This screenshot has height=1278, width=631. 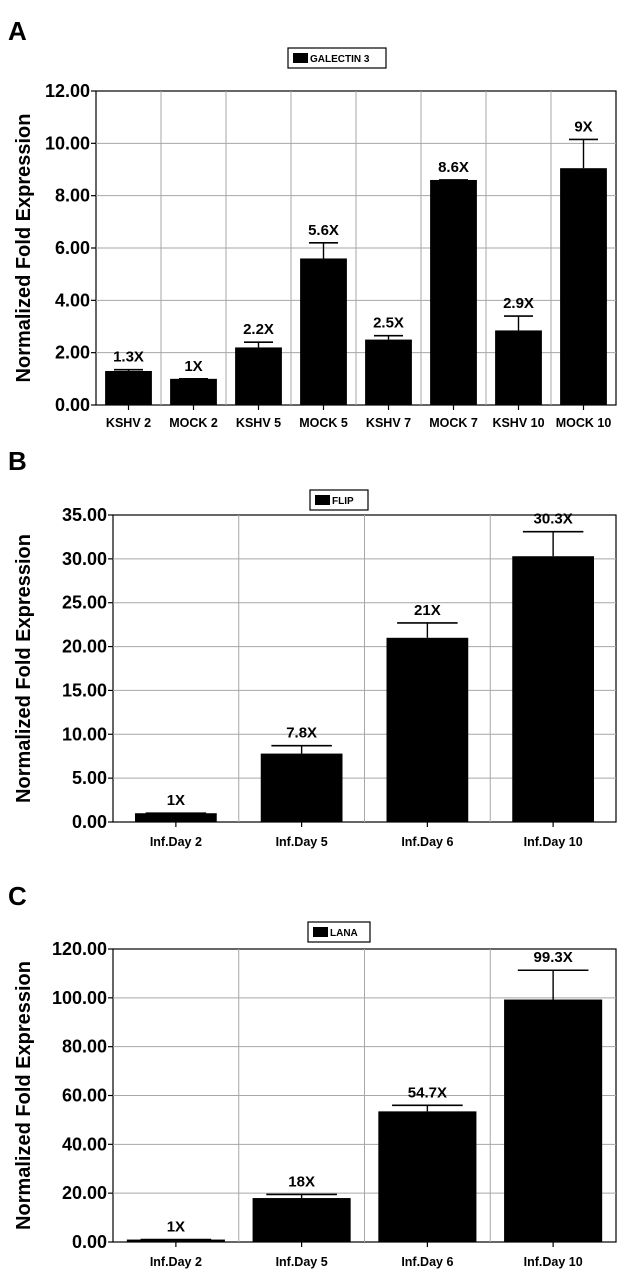 I want to click on data-label: 2.5X, so click(x=388, y=323).